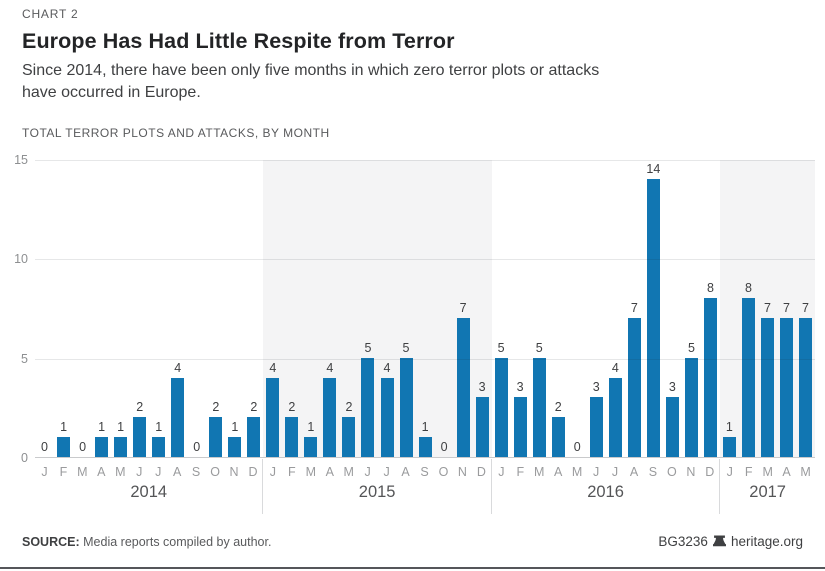 The image size is (825, 571). What do you see at coordinates (158, 308) in the screenshot?
I see `bar-cell-2014-J6: 1` at bounding box center [158, 308].